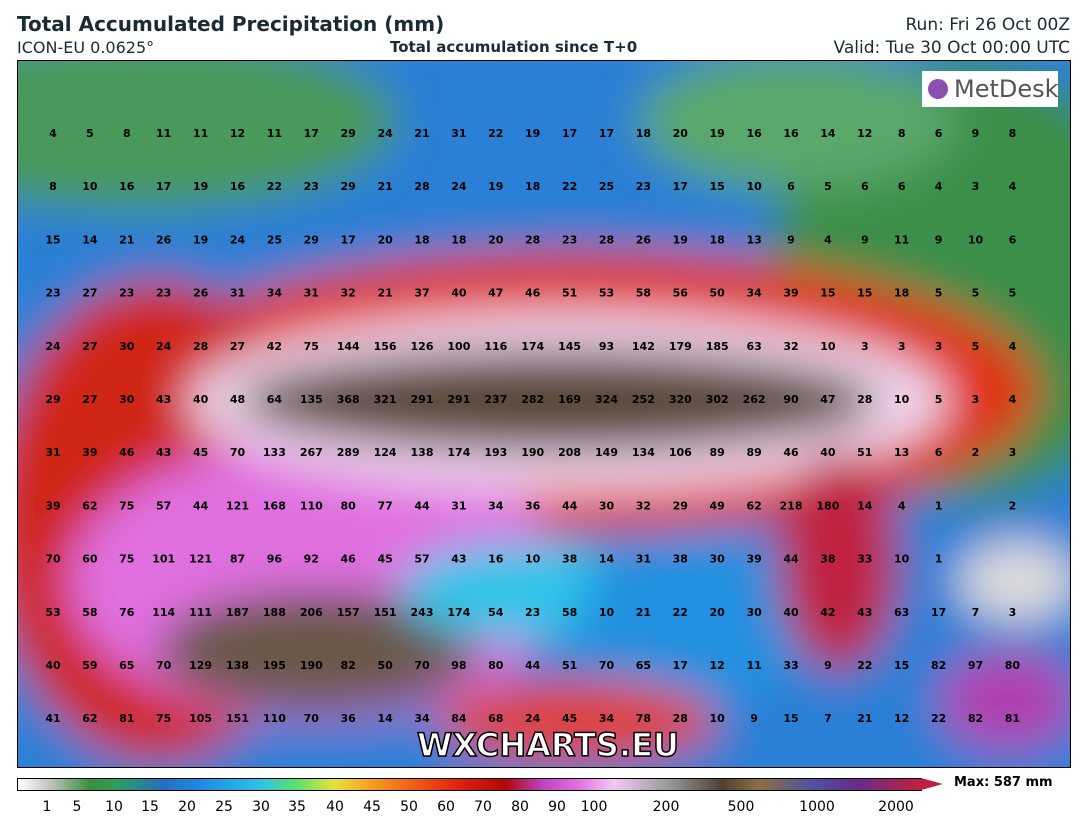 The height and width of the screenshot is (835, 1088). What do you see at coordinates (606, 452) in the screenshot?
I see `grid-value: 149` at bounding box center [606, 452].